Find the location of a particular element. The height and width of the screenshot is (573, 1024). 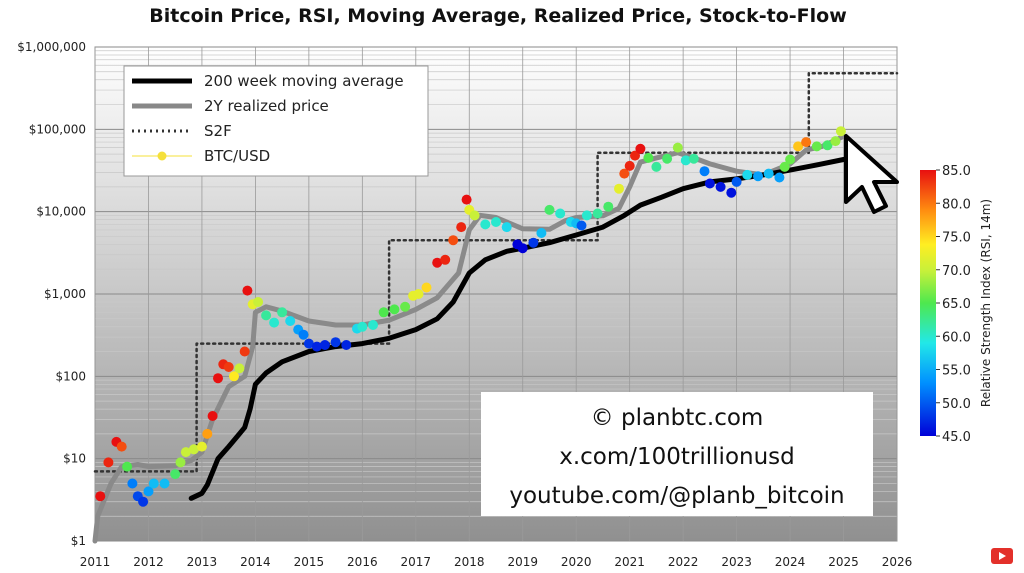

x-tick-label: 2011 is located at coordinates (95, 562).